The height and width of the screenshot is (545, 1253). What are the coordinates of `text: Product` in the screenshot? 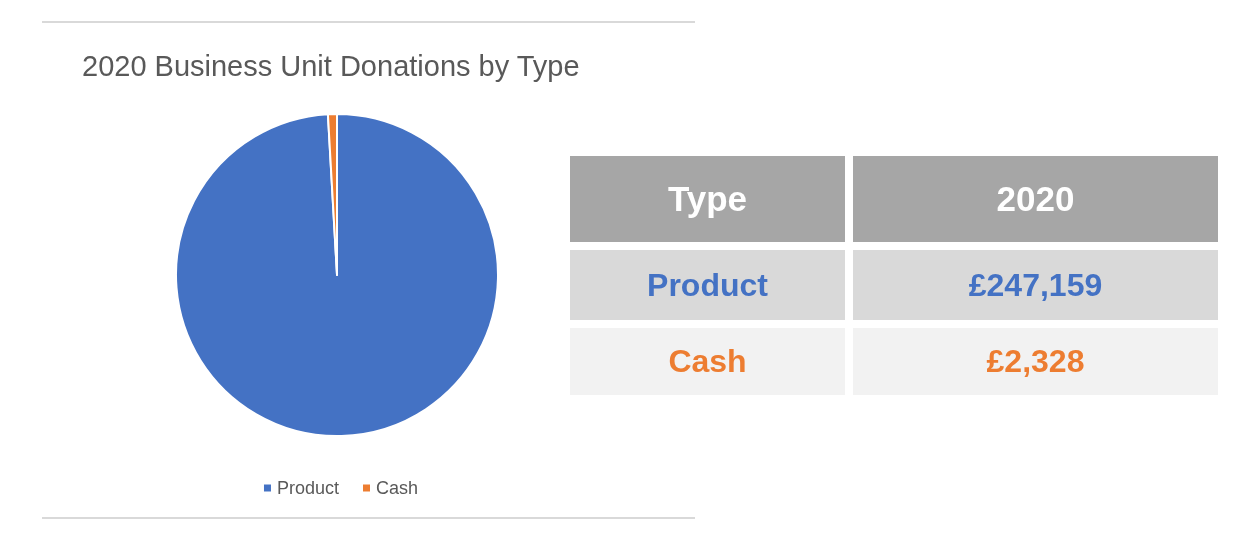 It's located at (707, 285).